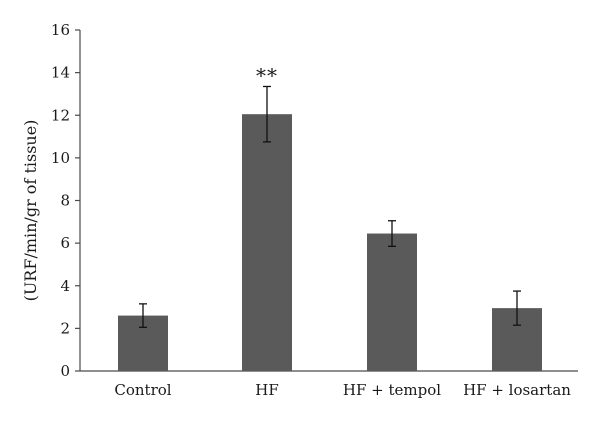  I want to click on bar-hf-tempol, so click(392, 302).